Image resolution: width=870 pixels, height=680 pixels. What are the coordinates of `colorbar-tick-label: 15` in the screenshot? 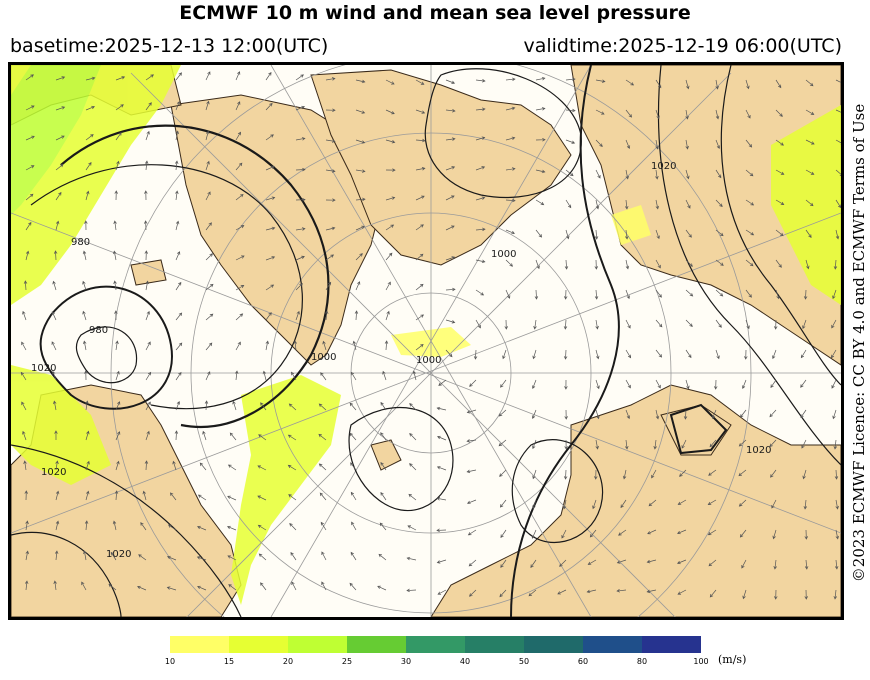 It's located at (229, 661).